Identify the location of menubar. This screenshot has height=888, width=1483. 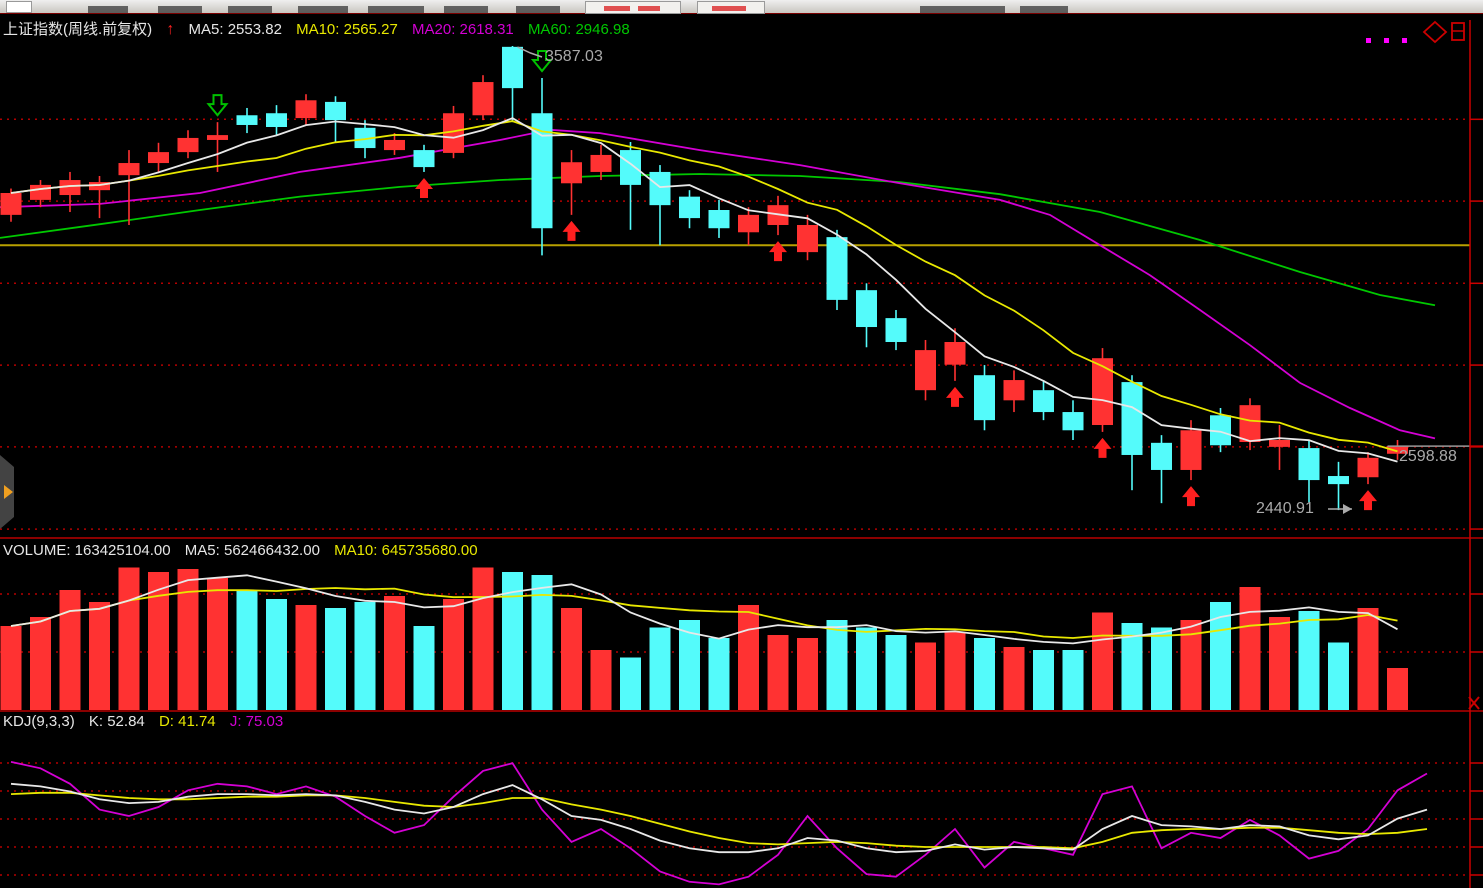
(741, 7).